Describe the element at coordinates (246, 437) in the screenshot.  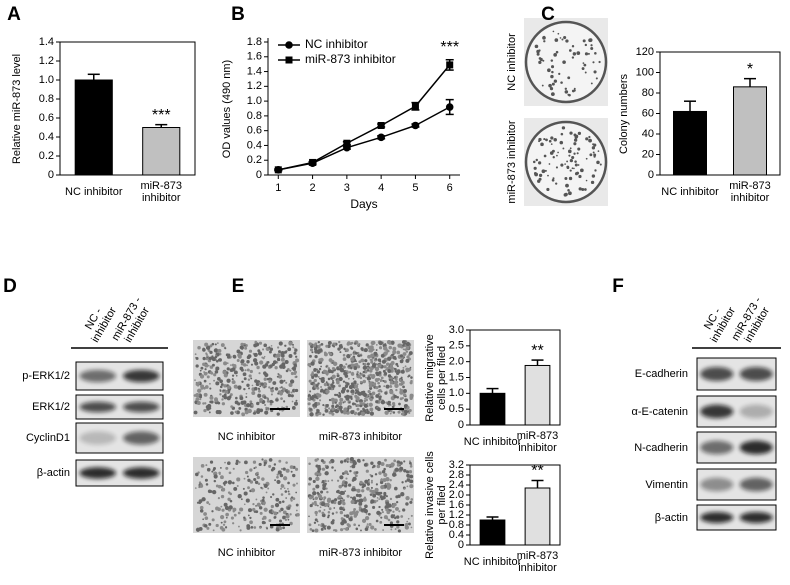
I see `image-caption: NC inhibitor` at that location.